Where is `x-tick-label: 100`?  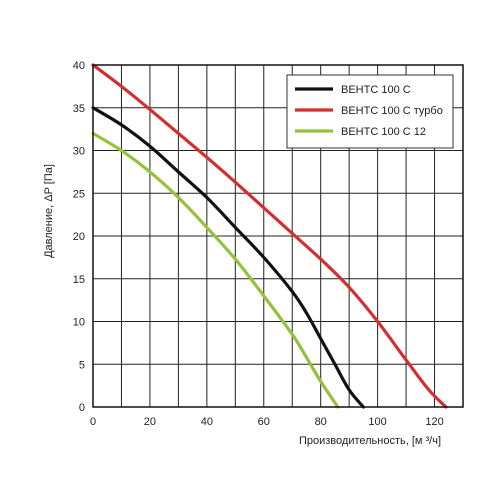 x-tick-label: 100 is located at coordinates (377, 422).